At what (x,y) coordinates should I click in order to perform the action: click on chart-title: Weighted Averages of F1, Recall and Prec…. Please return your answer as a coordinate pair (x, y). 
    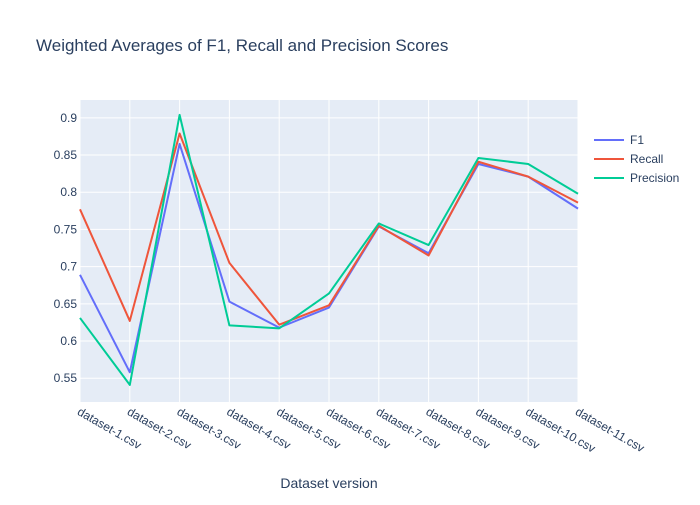
    Looking at the image, I should click on (242, 45).